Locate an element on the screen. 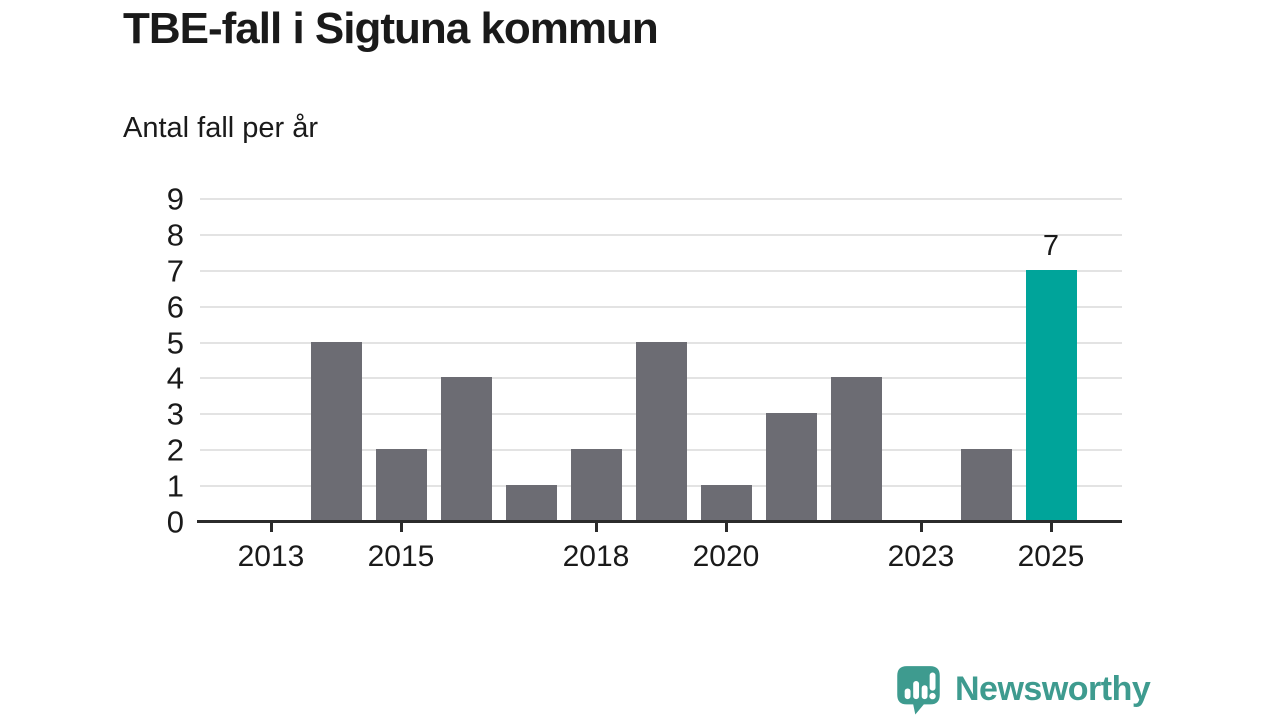  x-tick-label-2020: 2020 is located at coordinates (726, 556).